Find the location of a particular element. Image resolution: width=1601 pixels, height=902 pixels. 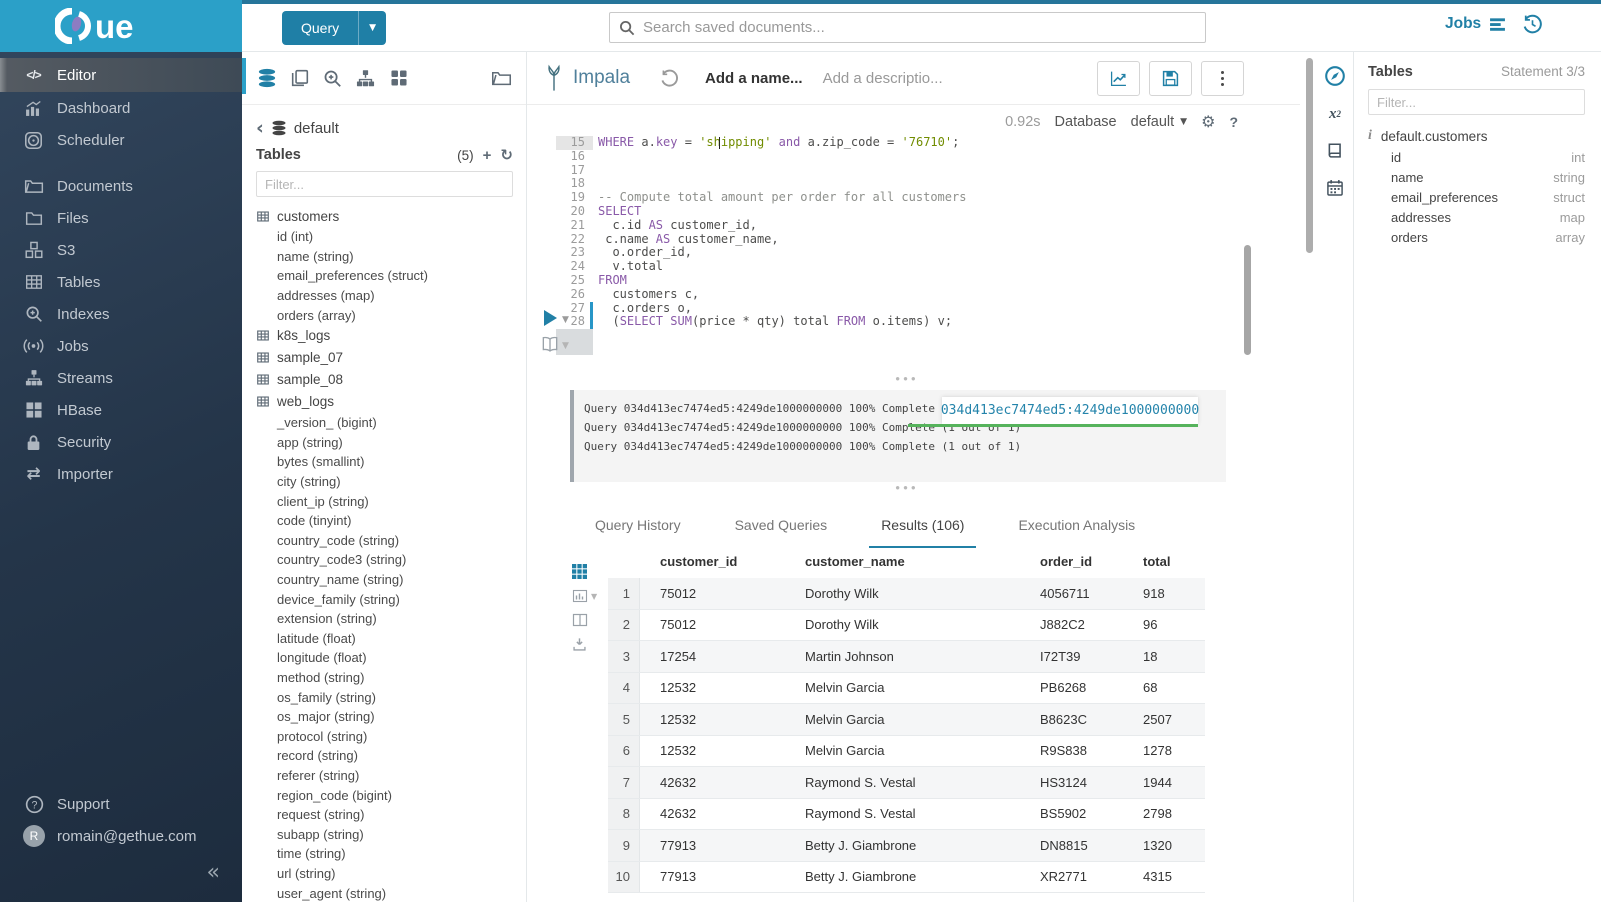

tree-column: referer (string) is located at coordinates (318, 775).